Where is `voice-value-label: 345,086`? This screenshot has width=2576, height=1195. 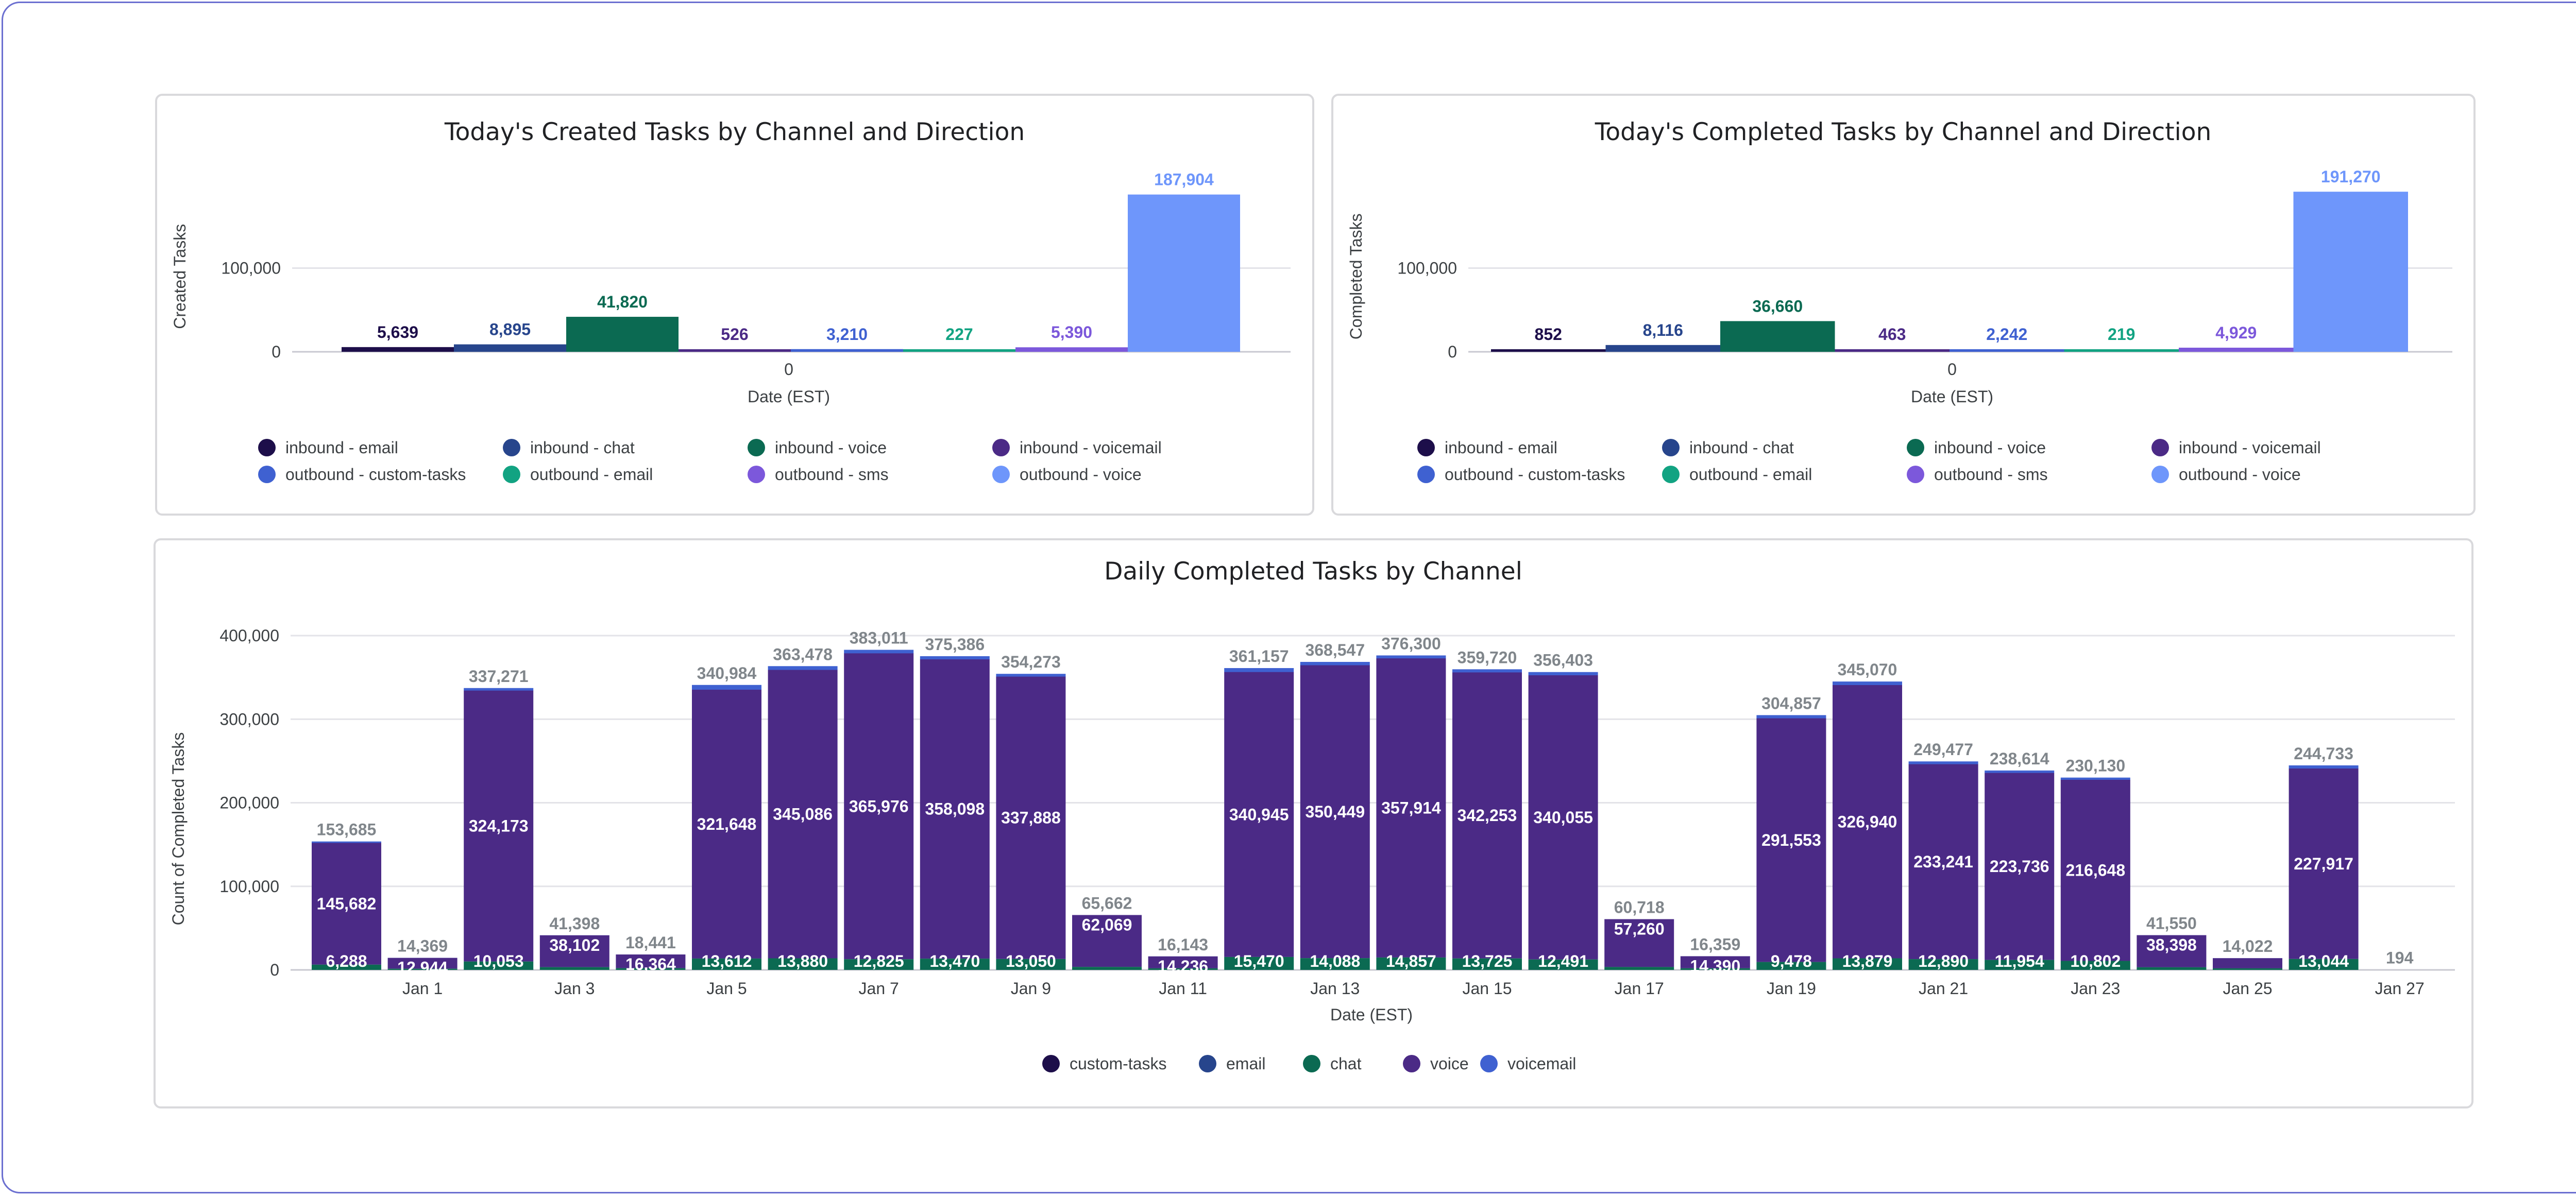
voice-value-label: 345,086 is located at coordinates (803, 814).